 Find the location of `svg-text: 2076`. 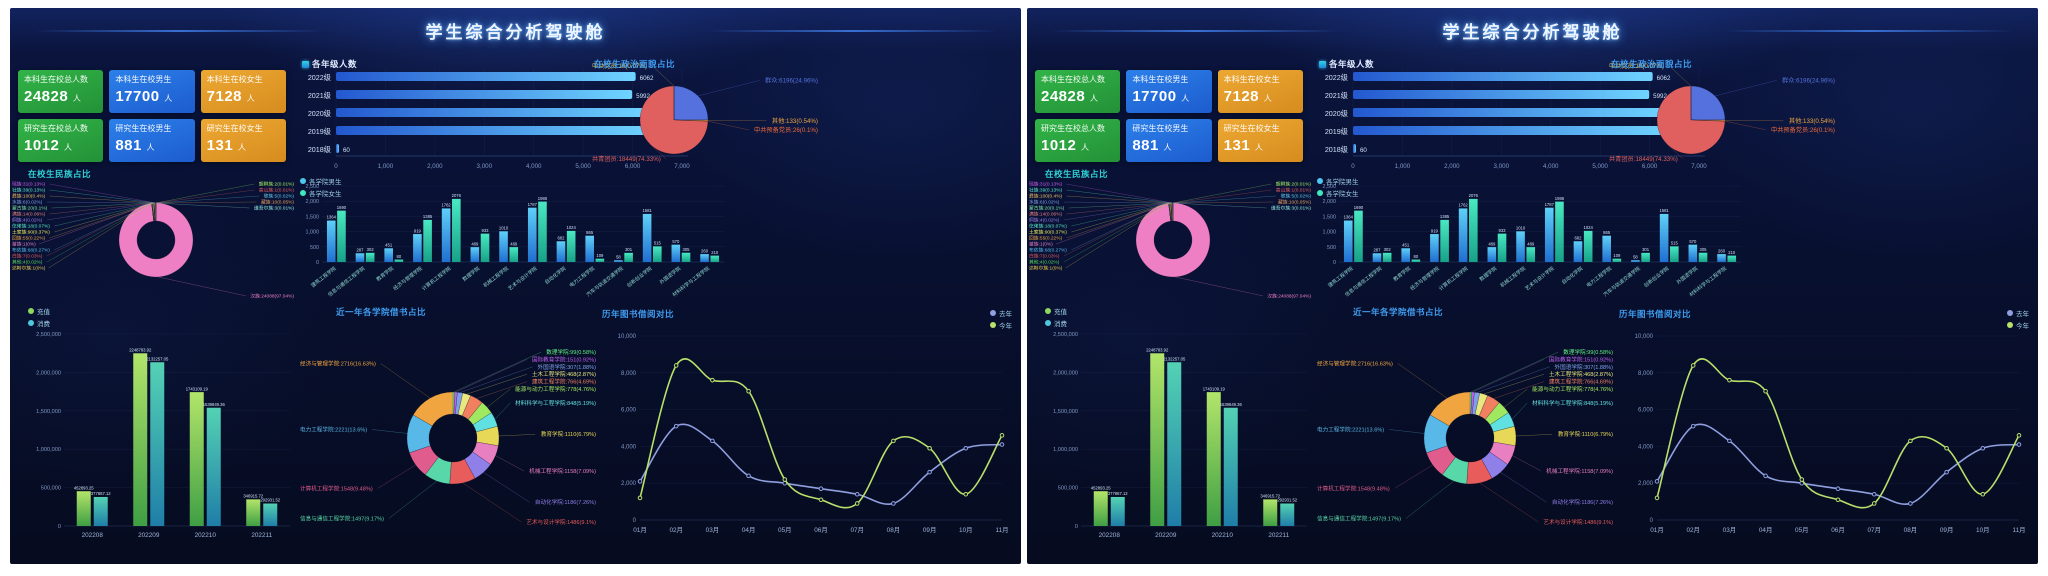

svg-text: 2076 is located at coordinates (1474, 195).